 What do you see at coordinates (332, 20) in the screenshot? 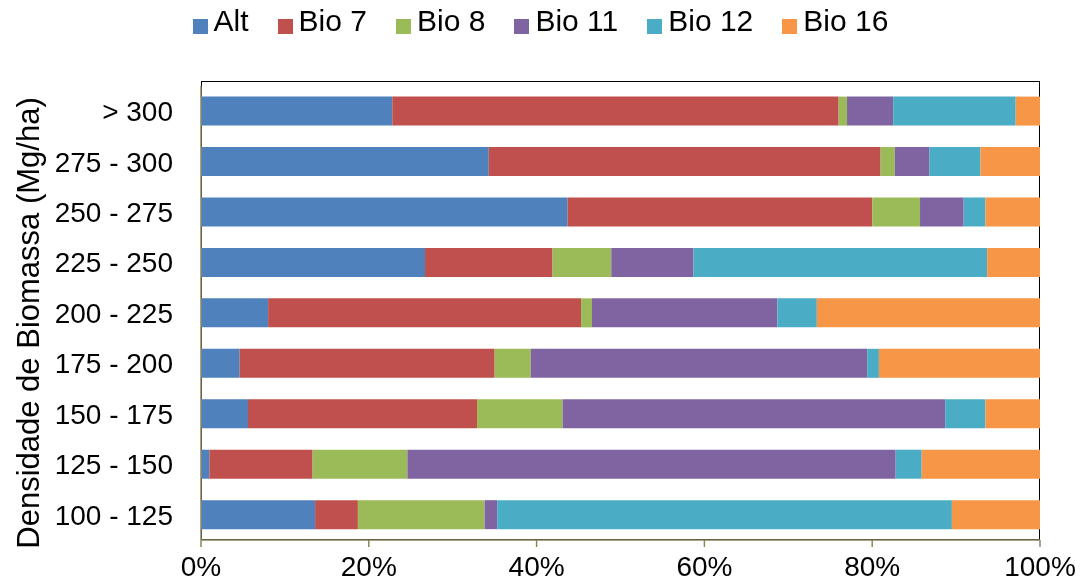
I see `legend-label: Bio 7` at bounding box center [332, 20].